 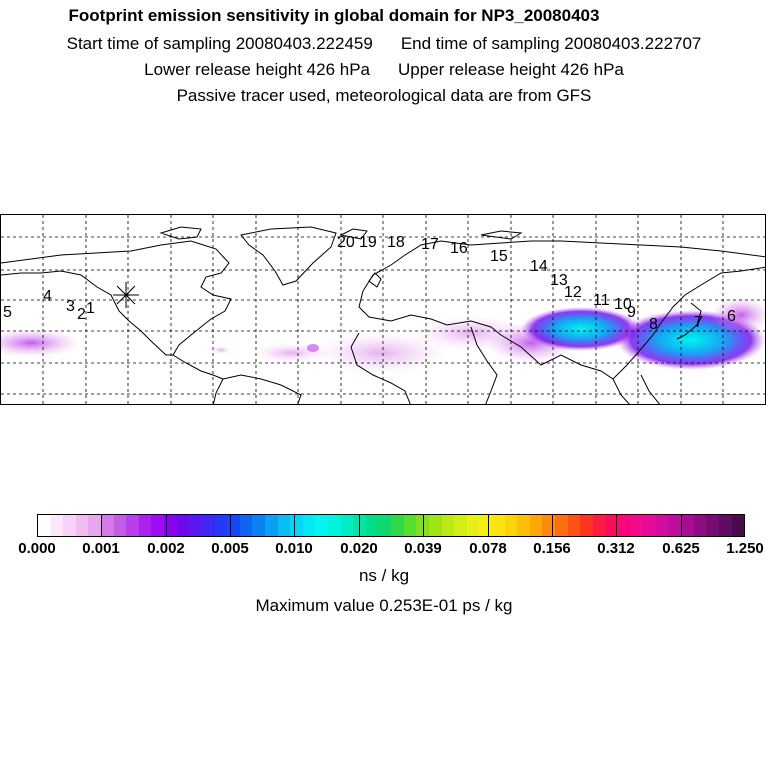 What do you see at coordinates (101, 548) in the screenshot?
I see `colorbar-tick-label: 0.001` at bounding box center [101, 548].